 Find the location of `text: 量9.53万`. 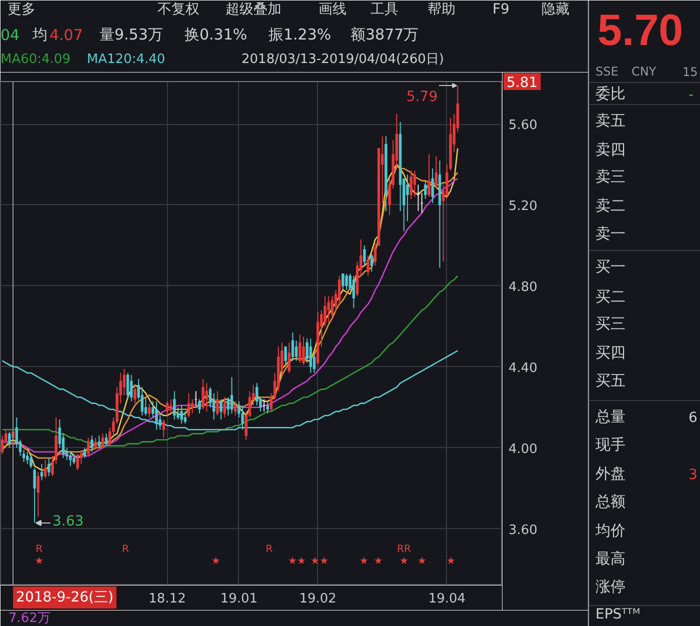

text: 量9.53万 is located at coordinates (131, 35).